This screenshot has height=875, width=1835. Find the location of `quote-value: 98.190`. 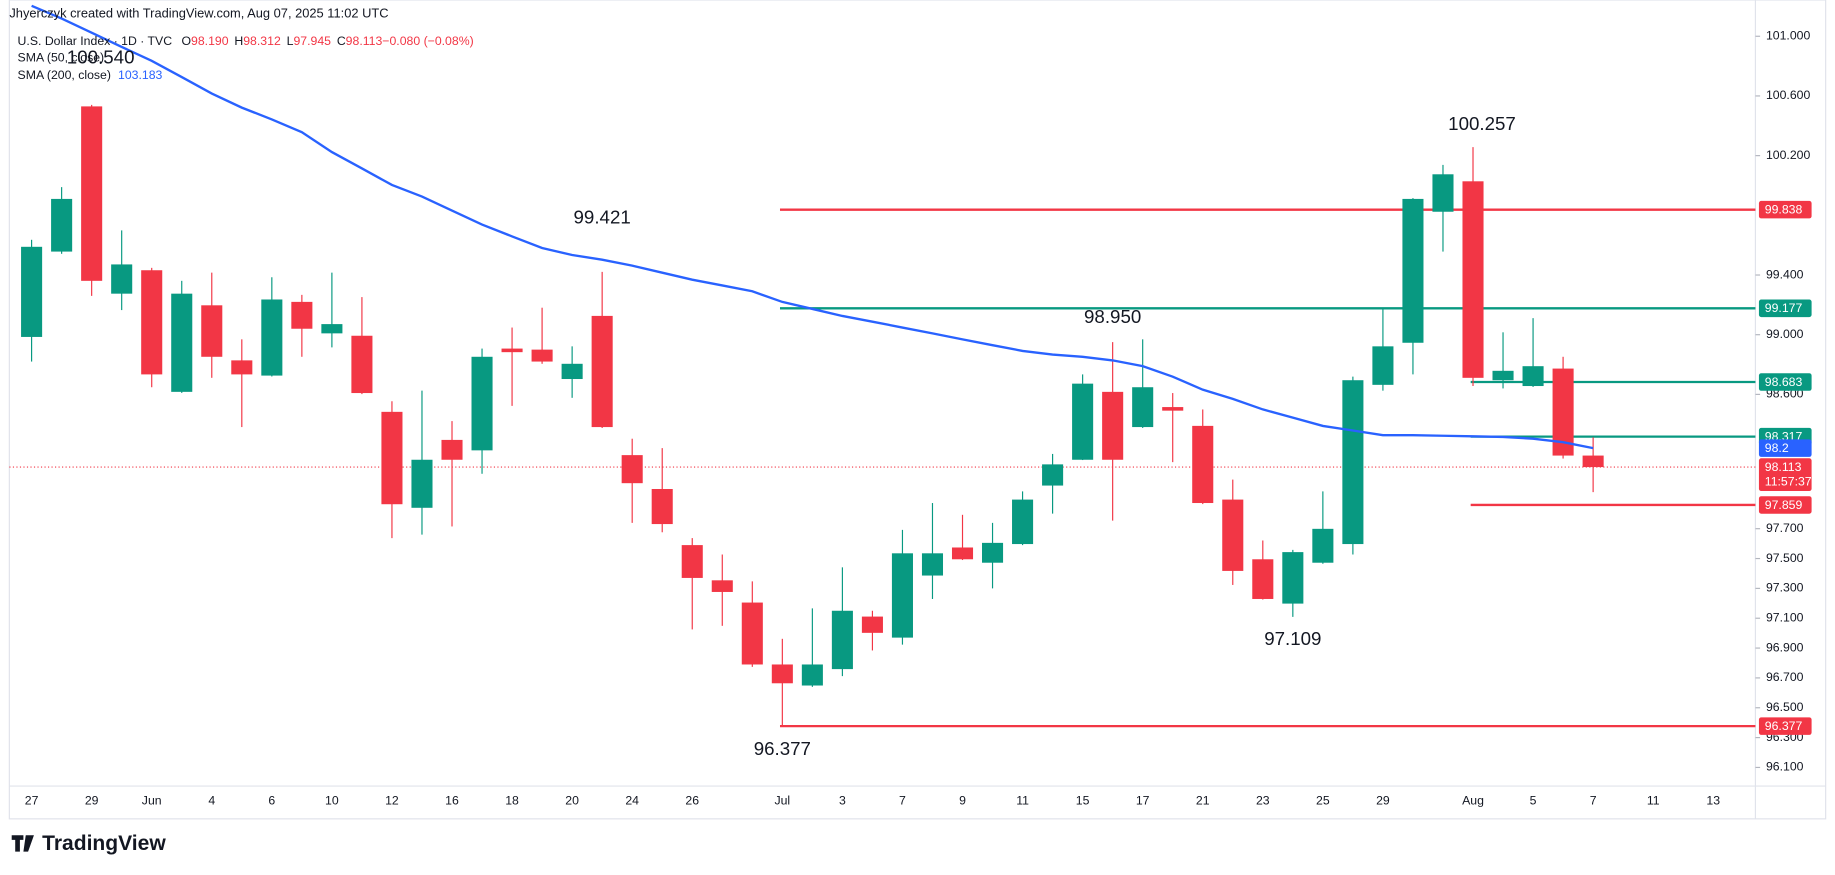

quote-value: 98.190 is located at coordinates (210, 41).